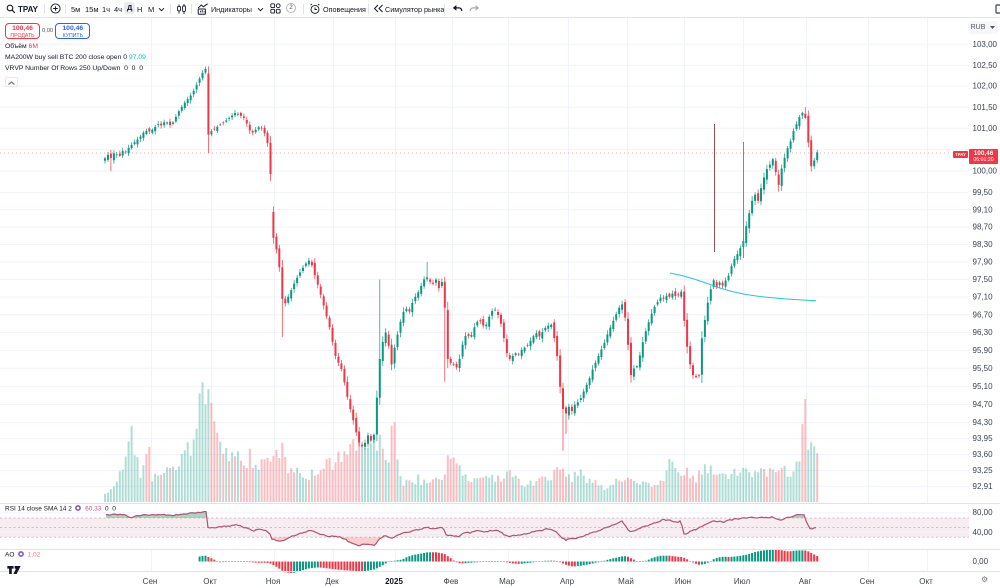 The height and width of the screenshot is (588, 1000). What do you see at coordinates (983, 404) in the screenshot?
I see `svg-text: 94,70` at bounding box center [983, 404].